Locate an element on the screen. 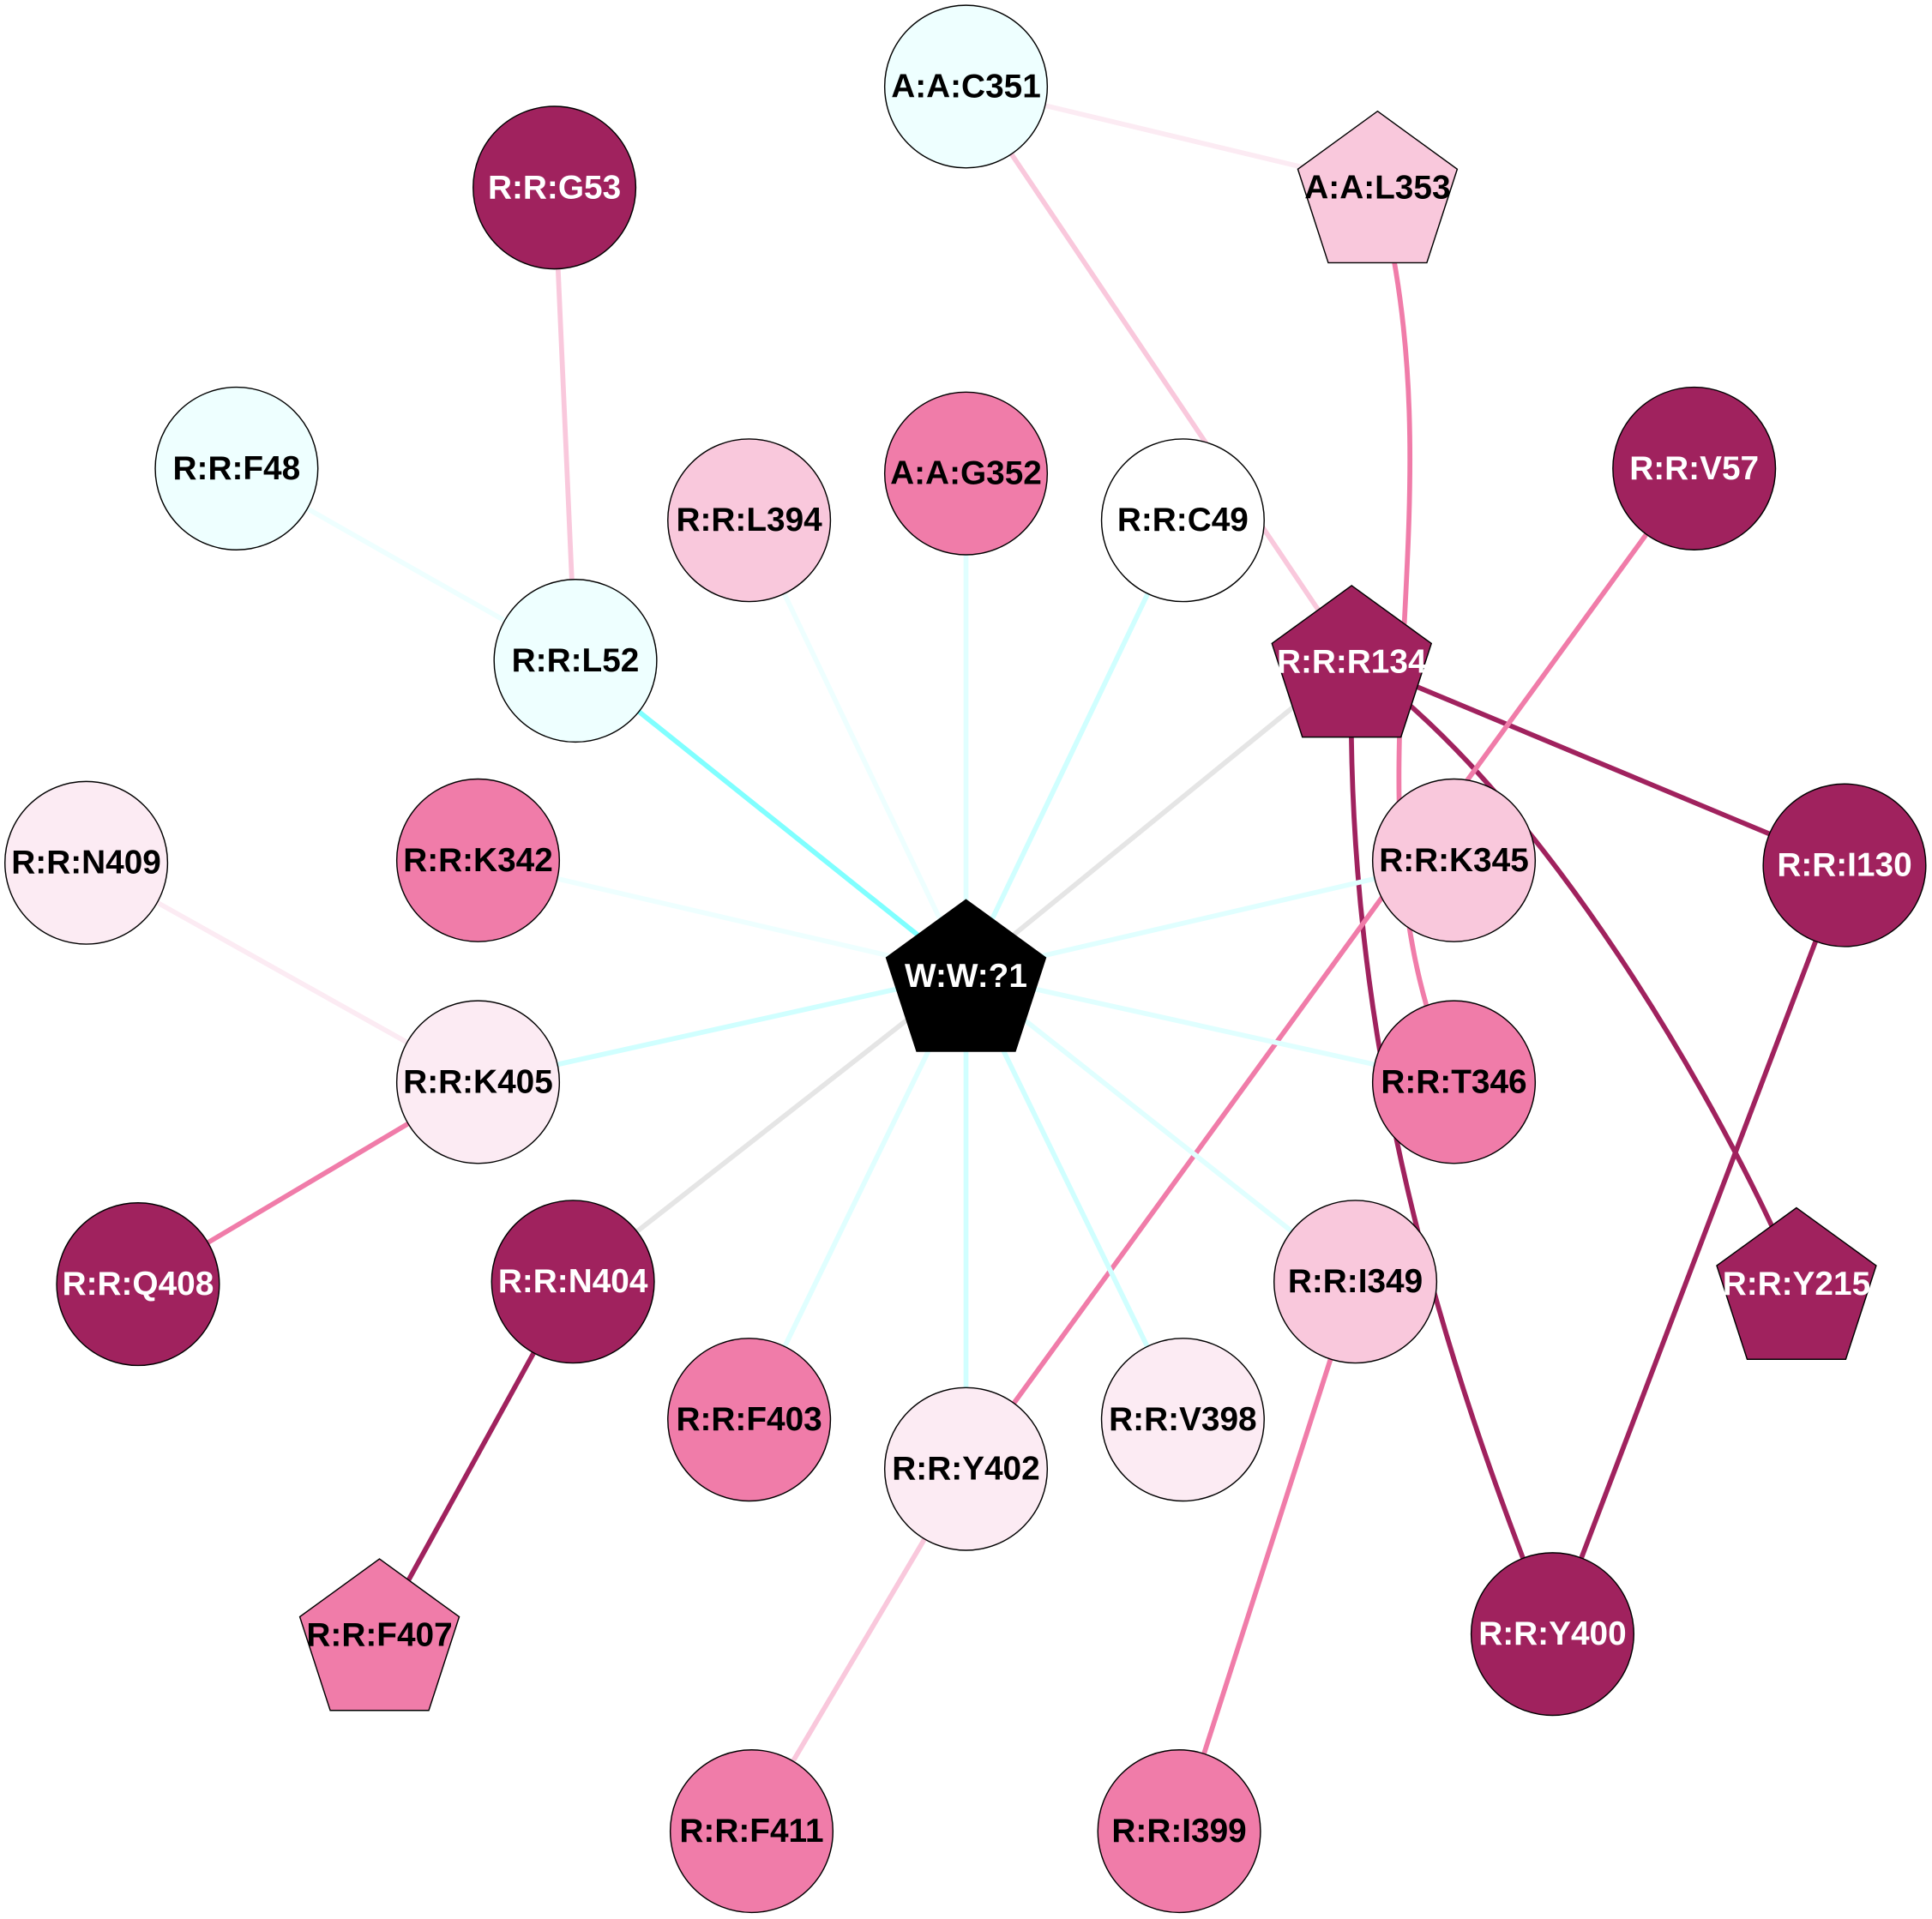 The width and height of the screenshot is (1932, 1919). node-label: R:R:T346 is located at coordinates (1453, 1081).